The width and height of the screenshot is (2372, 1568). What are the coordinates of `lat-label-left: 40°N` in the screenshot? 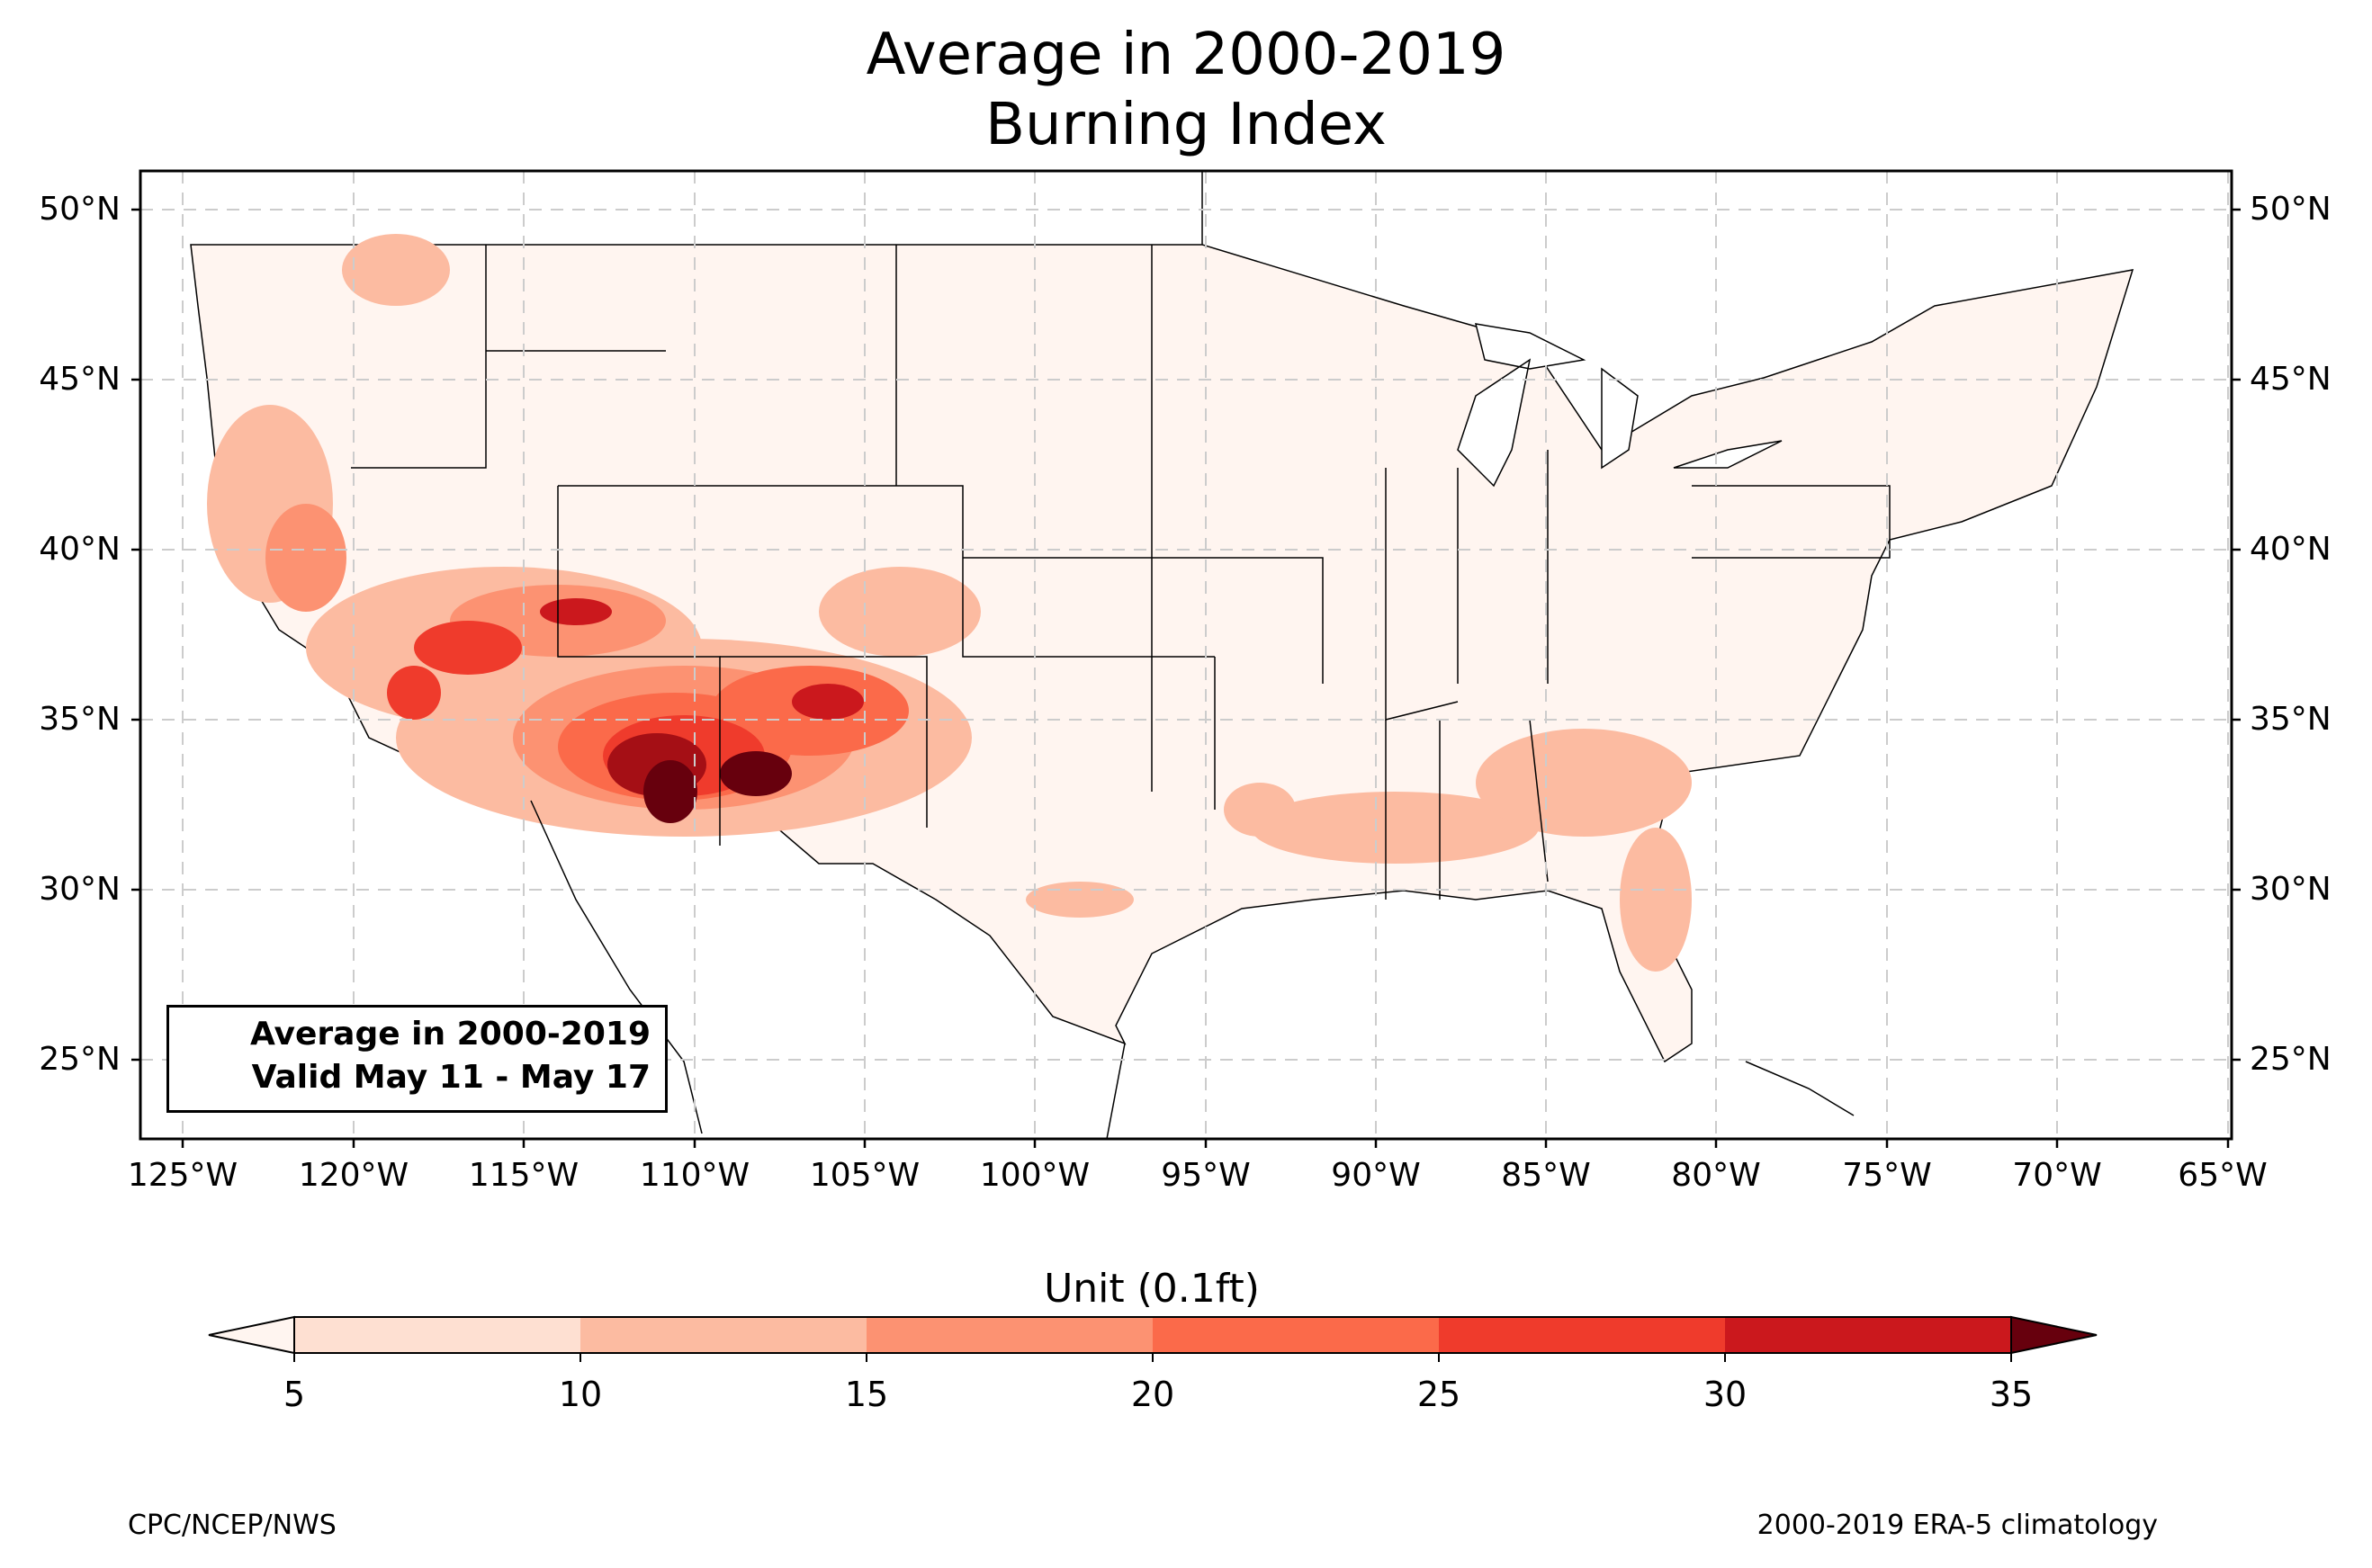 It's located at (80, 549).